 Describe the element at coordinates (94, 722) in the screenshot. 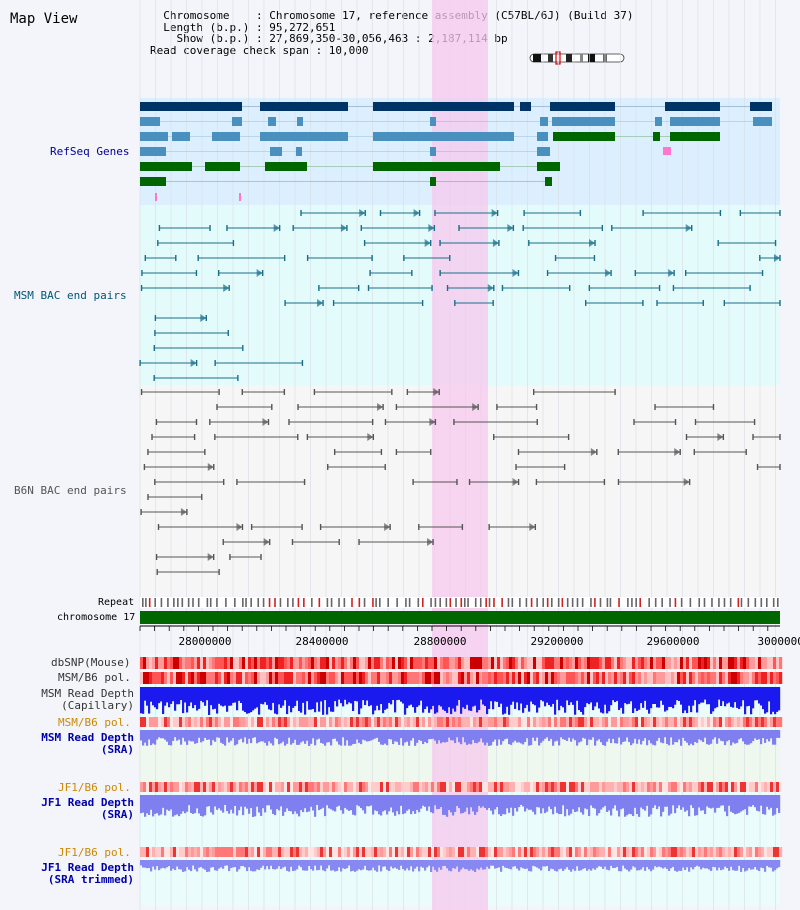

I see `track-label-msm-pol-2: MSM/B6 pol.` at that location.